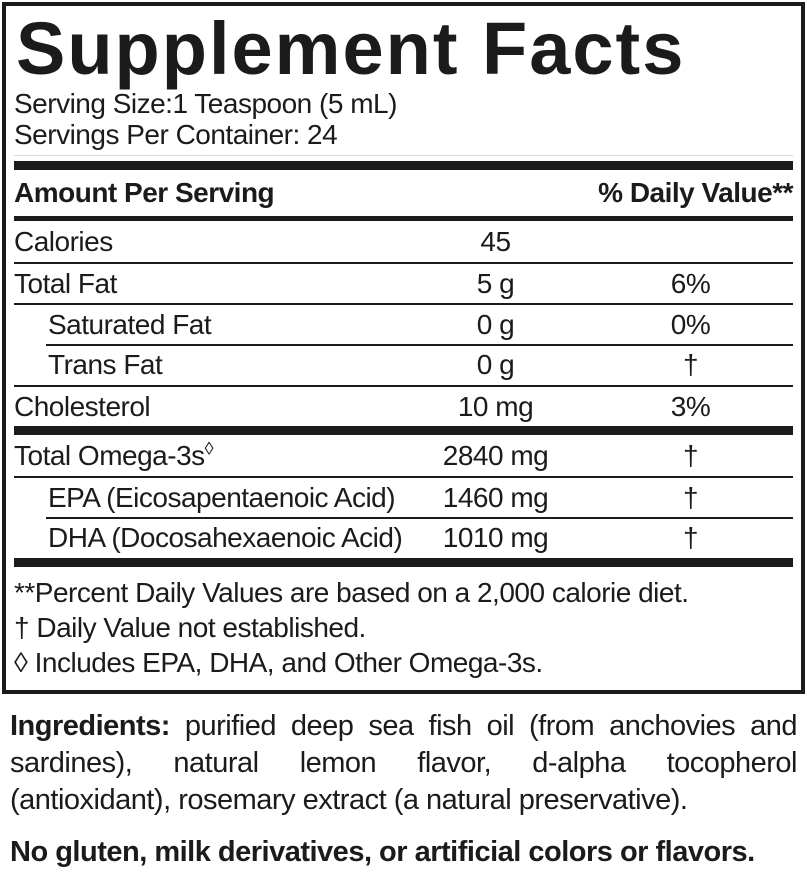 The height and width of the screenshot is (872, 807). Describe the element at coordinates (176, 134) in the screenshot. I see `servings-per-container-line: Servings Per Container: 24` at that location.